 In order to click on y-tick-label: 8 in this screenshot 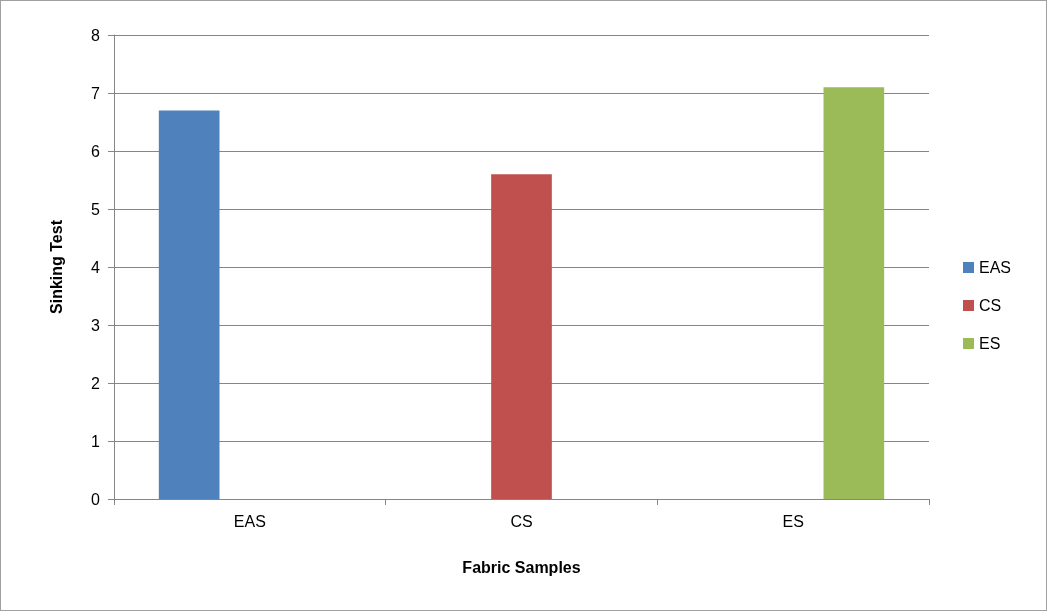, I will do `click(96, 35)`.